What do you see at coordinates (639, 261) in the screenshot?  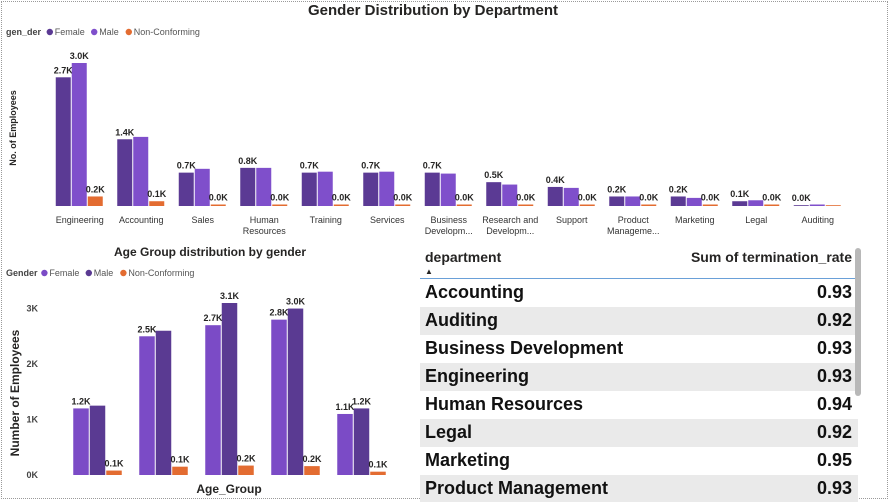 I see `table-header: department ▲ Sum of termination_rate` at bounding box center [639, 261].